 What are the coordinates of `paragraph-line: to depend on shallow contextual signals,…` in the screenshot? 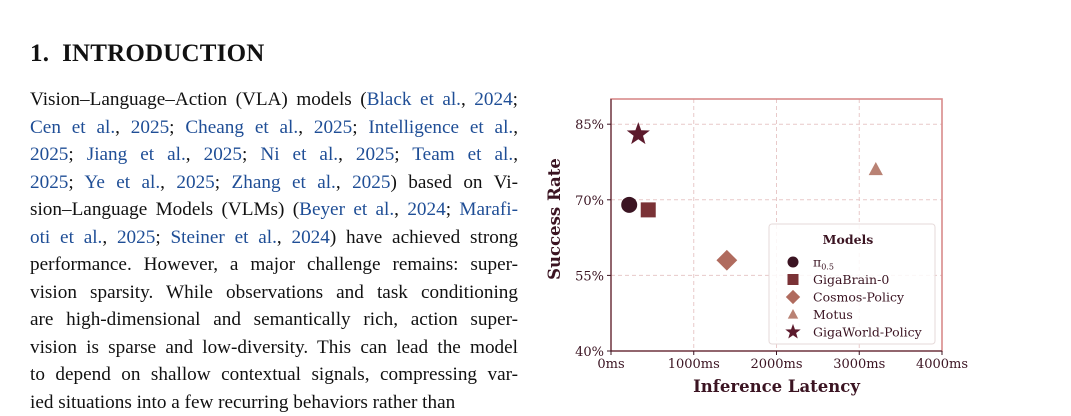 It's located at (274, 375).